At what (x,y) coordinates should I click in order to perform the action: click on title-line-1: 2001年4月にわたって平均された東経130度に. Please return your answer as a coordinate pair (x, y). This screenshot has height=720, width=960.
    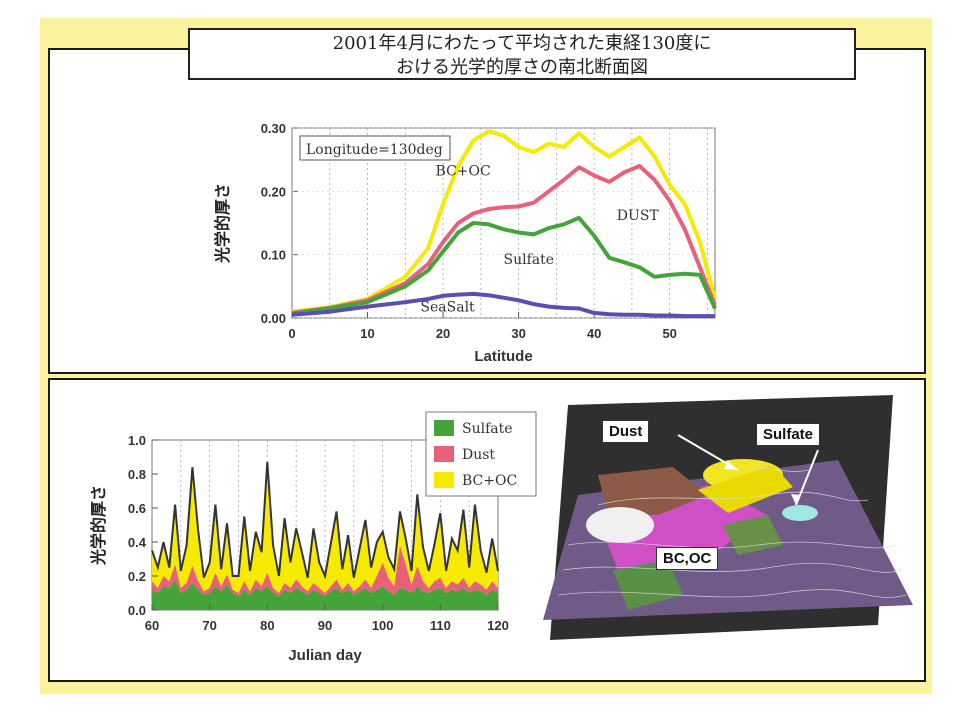
    Looking at the image, I should click on (522, 43).